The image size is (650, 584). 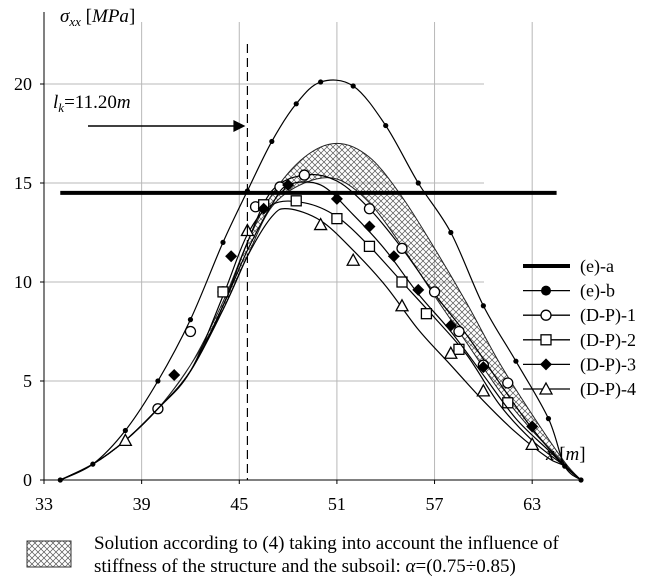 I want to click on x-tick-label: 33, so click(x=44, y=504).